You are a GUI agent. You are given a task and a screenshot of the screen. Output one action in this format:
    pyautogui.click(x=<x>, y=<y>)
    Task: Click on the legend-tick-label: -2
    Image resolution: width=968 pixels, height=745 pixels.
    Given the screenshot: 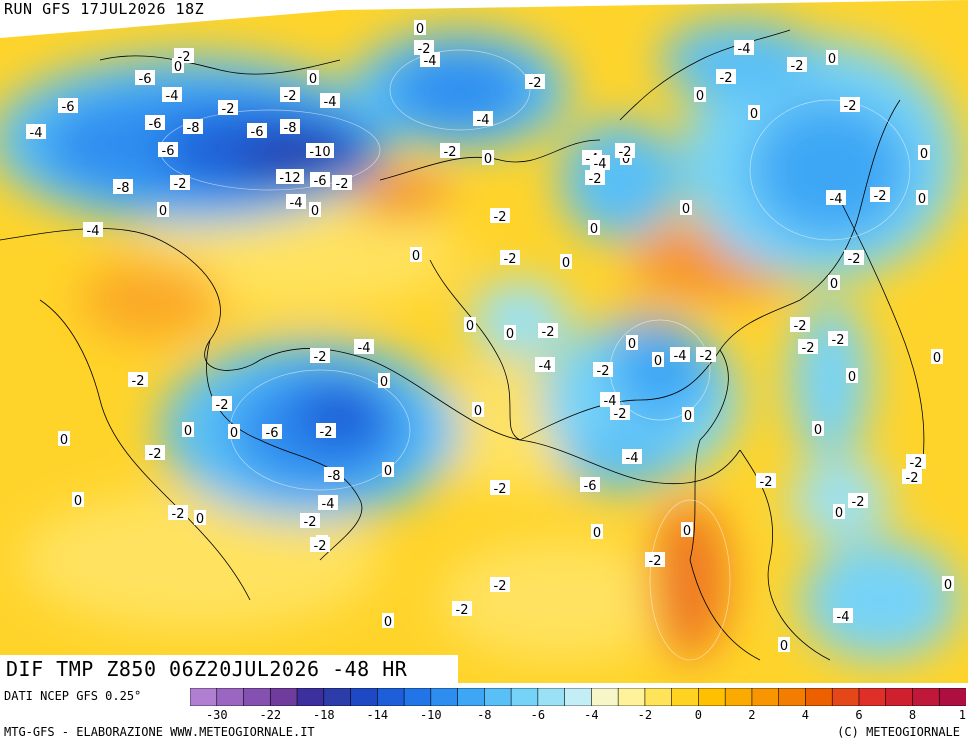 What is the action you would take?
    pyautogui.click(x=645, y=714)
    